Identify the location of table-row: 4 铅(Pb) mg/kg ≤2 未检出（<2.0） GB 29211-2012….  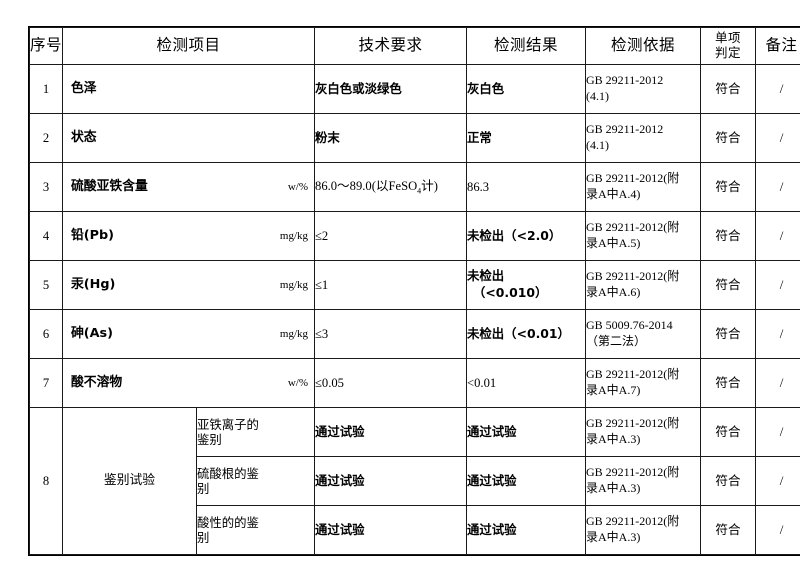
(414, 236).